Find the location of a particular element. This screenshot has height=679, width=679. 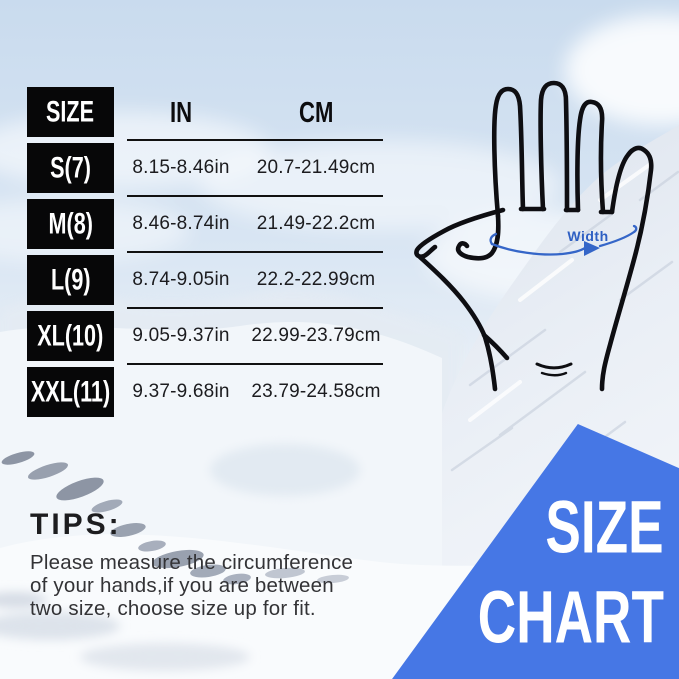

size-label: XXL(11) is located at coordinates (70, 392).